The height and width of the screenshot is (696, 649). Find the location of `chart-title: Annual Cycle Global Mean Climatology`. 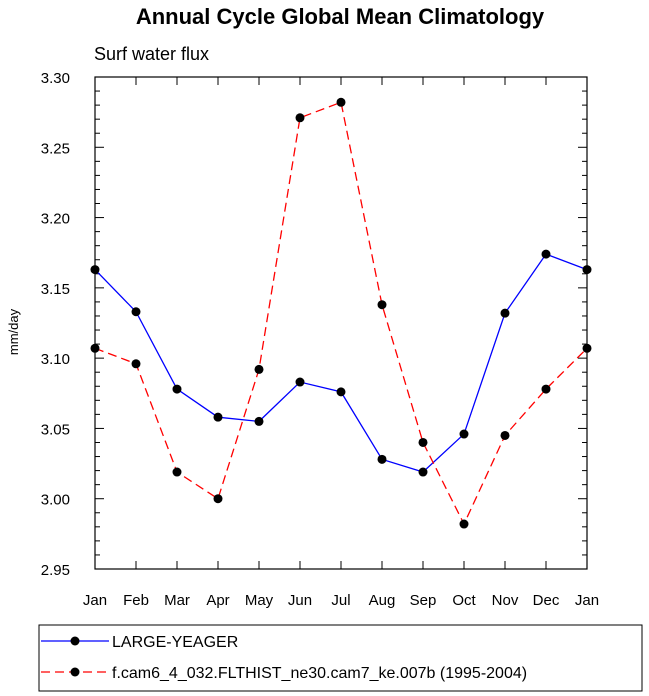

chart-title: Annual Cycle Global Mean Climatology is located at coordinates (340, 16).